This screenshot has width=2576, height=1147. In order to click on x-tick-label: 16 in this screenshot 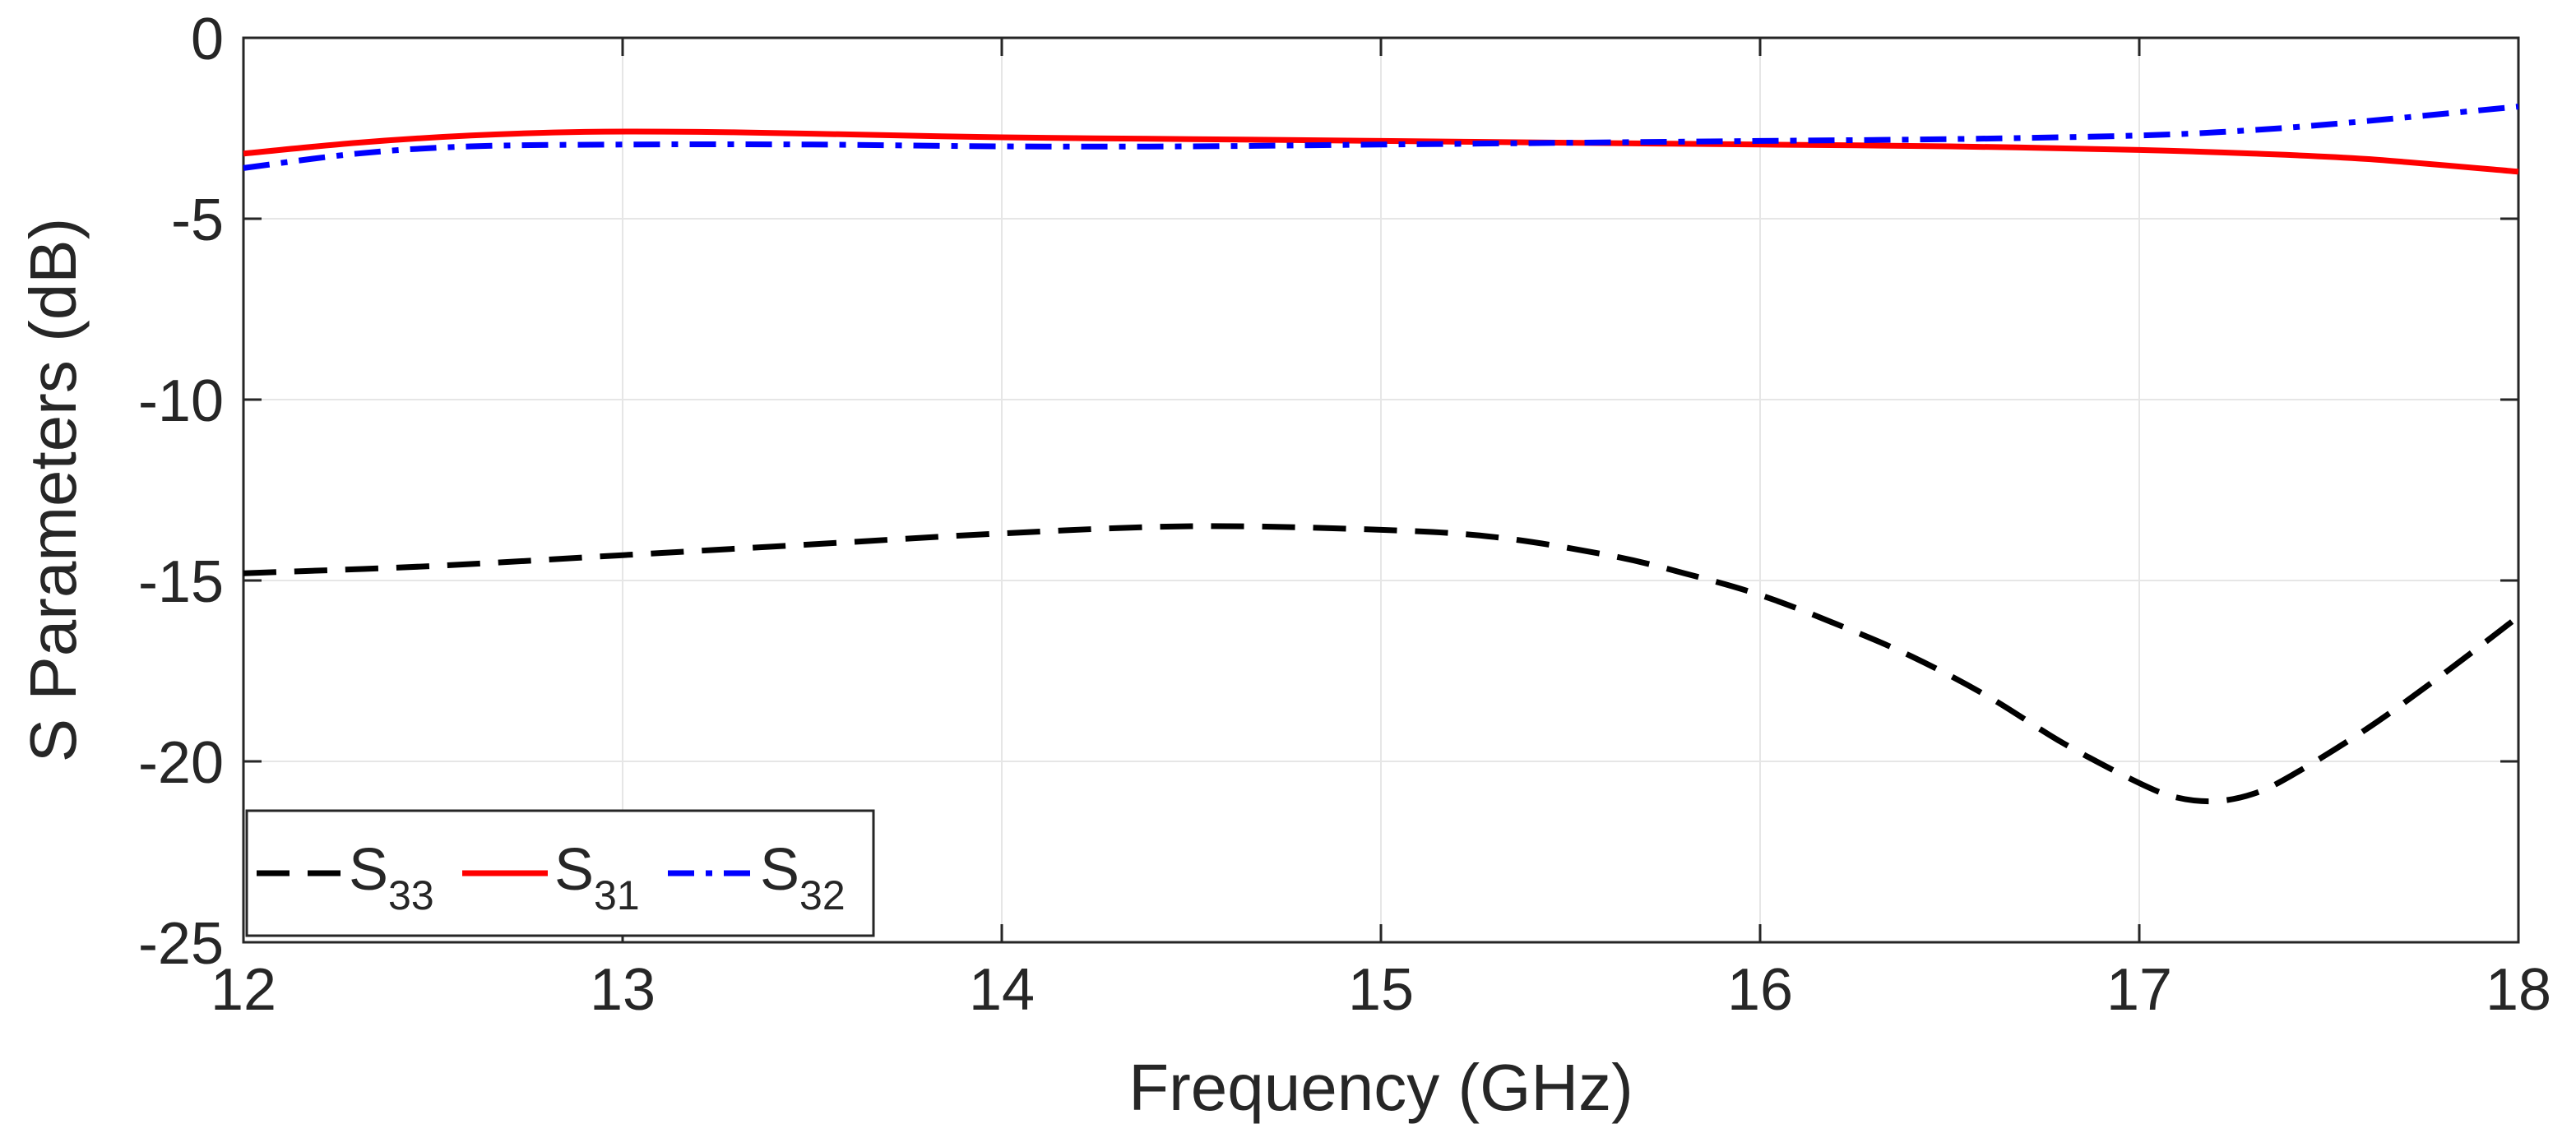, I will do `click(1760, 990)`.